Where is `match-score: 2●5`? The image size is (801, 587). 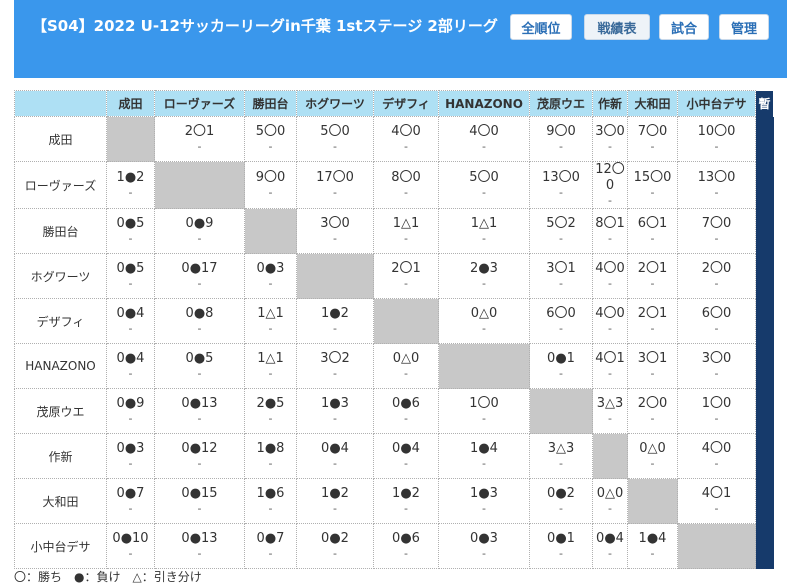 match-score: 2●5 is located at coordinates (270, 403).